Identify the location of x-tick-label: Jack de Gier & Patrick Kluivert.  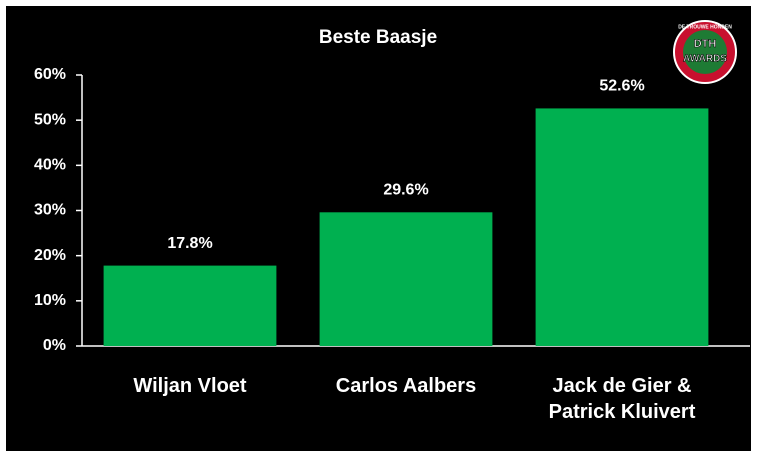
(622, 399).